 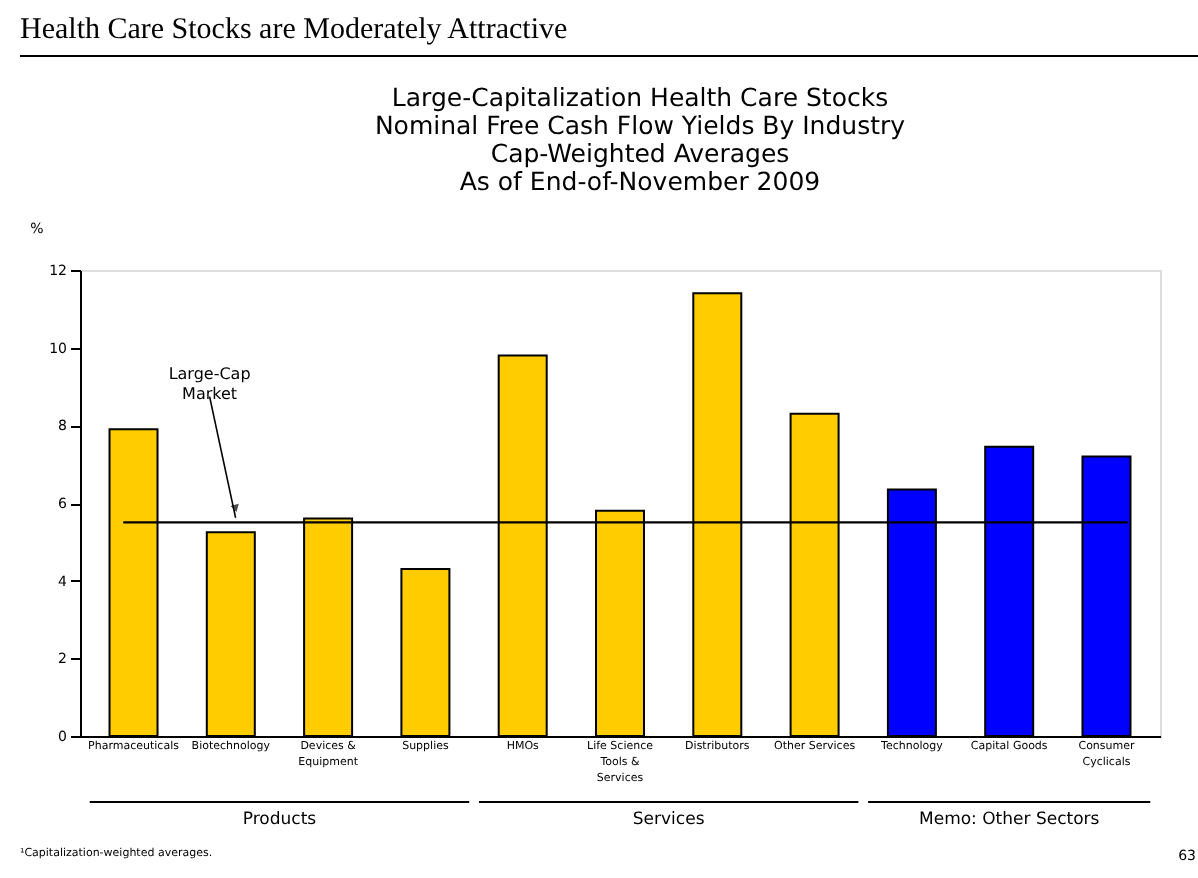 I want to click on text: Memo: Other Sectors, so click(x=1009, y=820).